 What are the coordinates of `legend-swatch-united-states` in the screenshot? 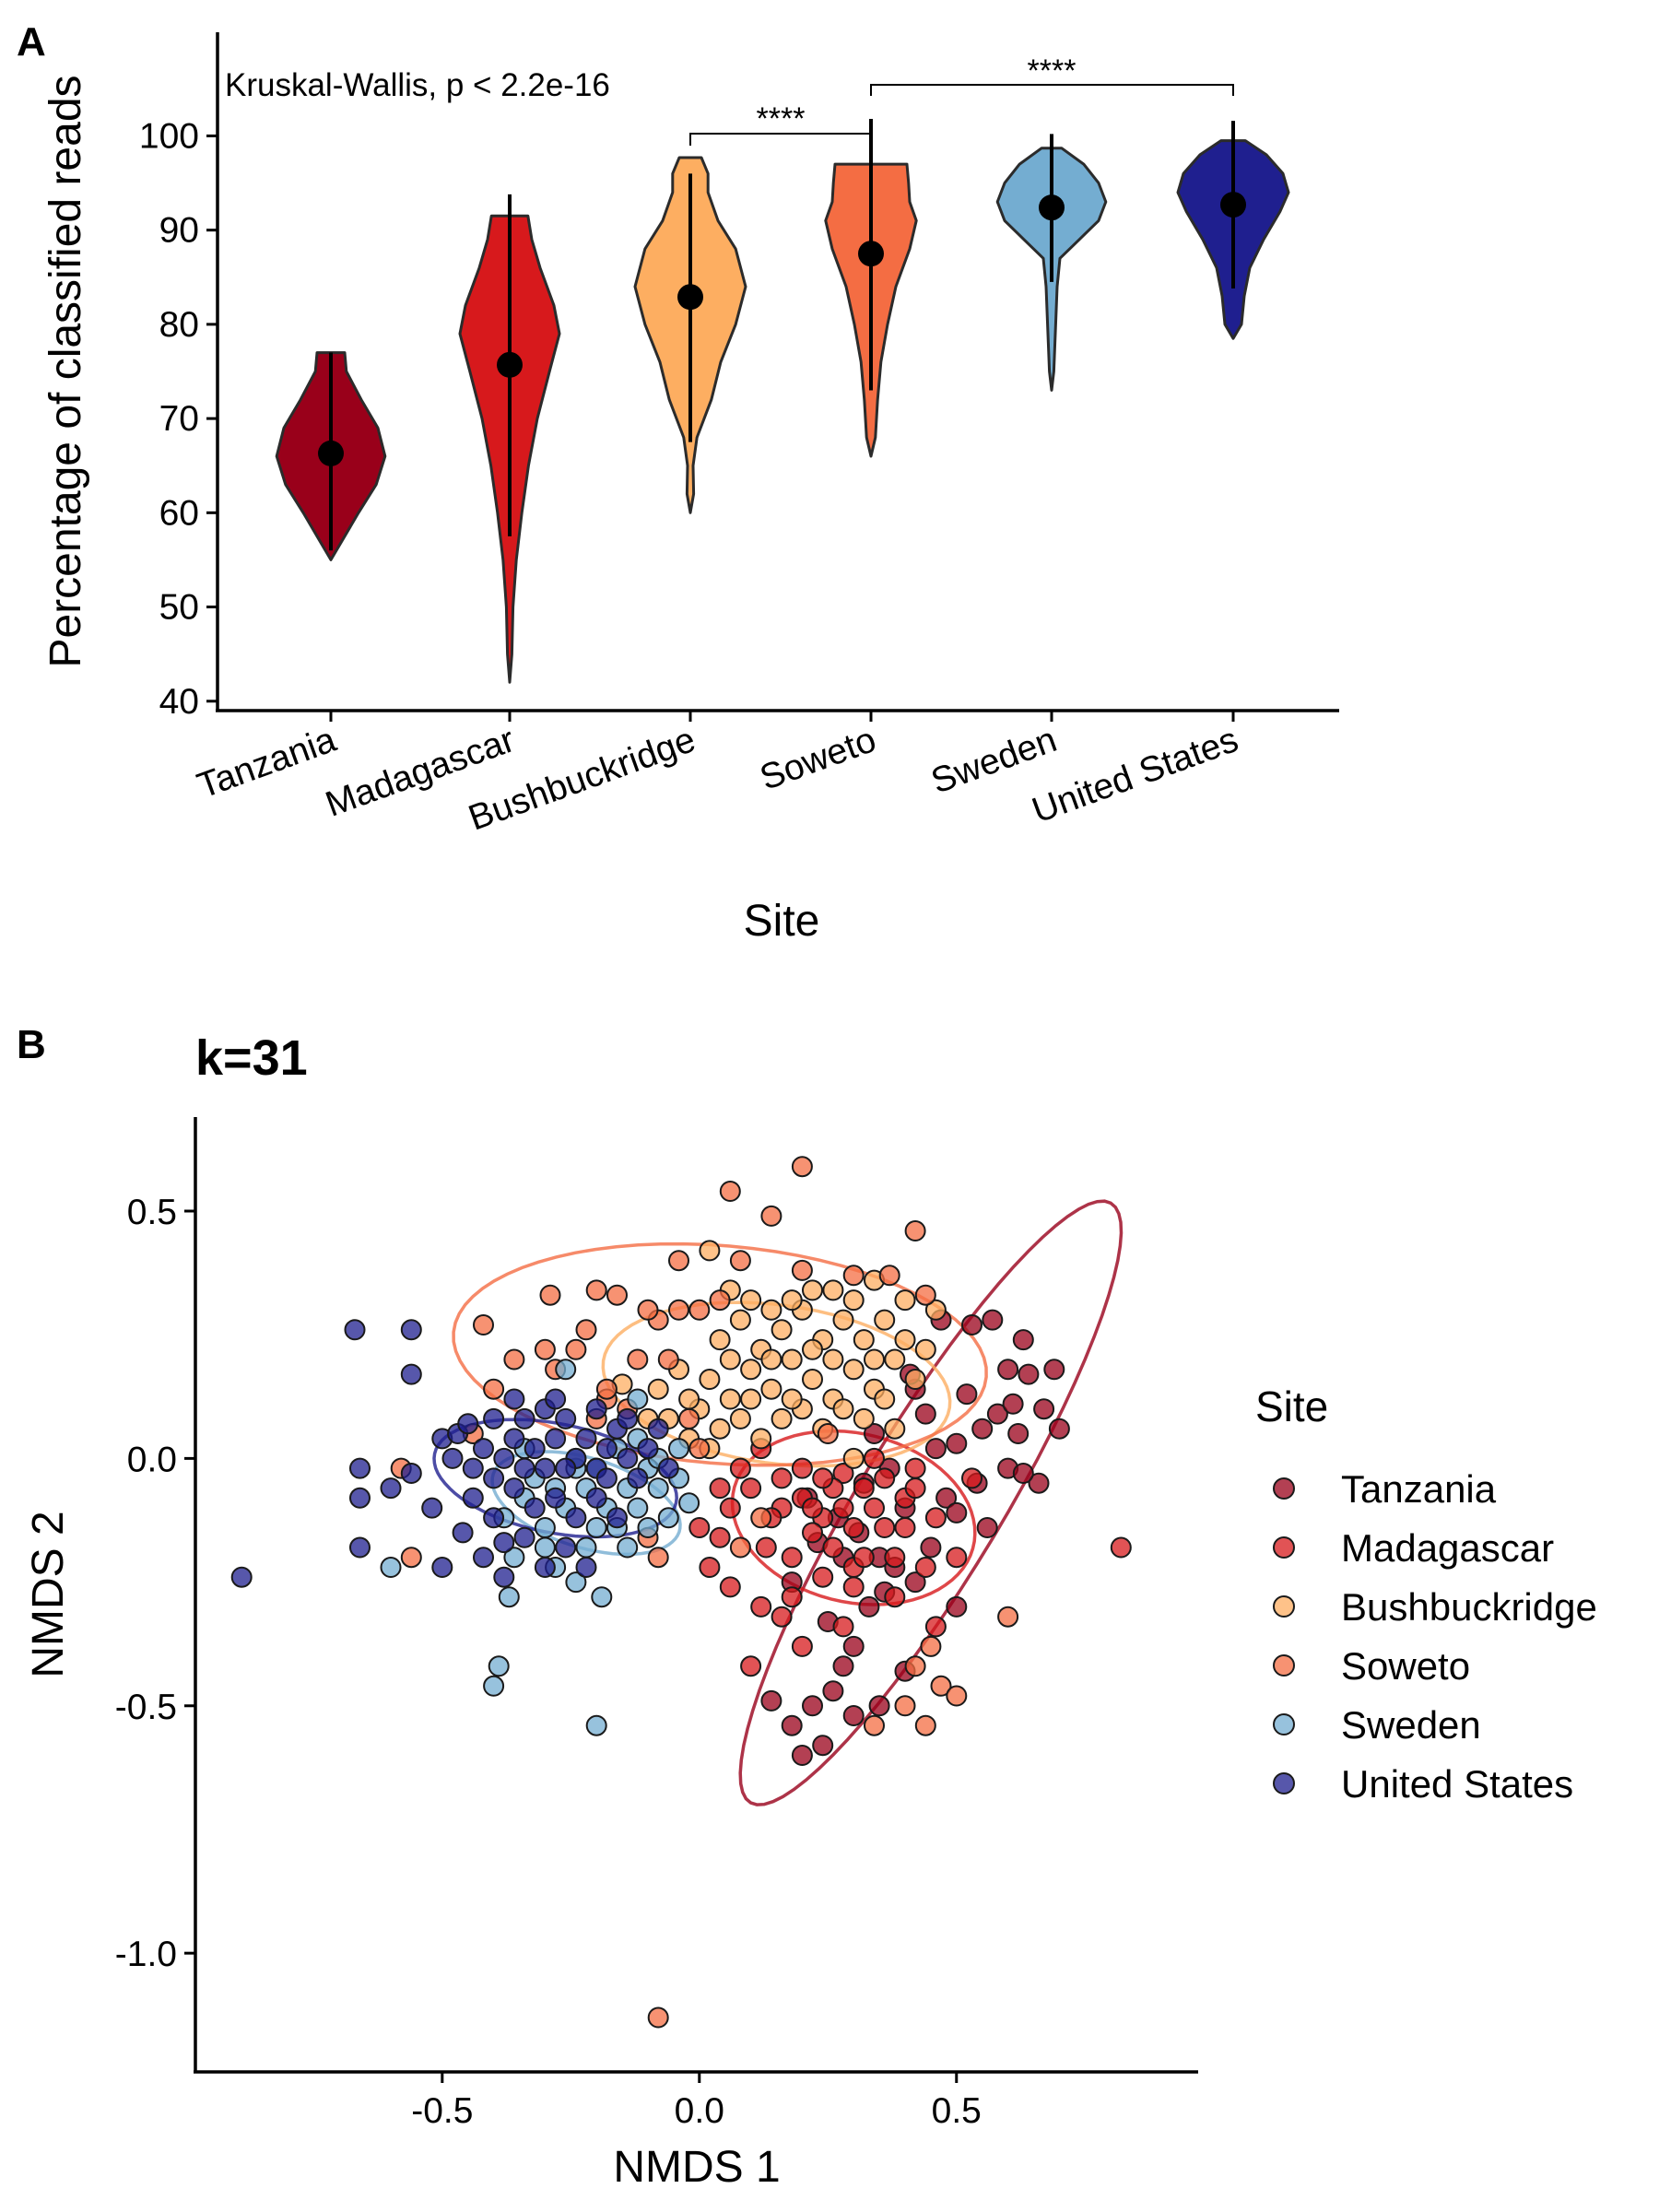 It's located at (1284, 1783).